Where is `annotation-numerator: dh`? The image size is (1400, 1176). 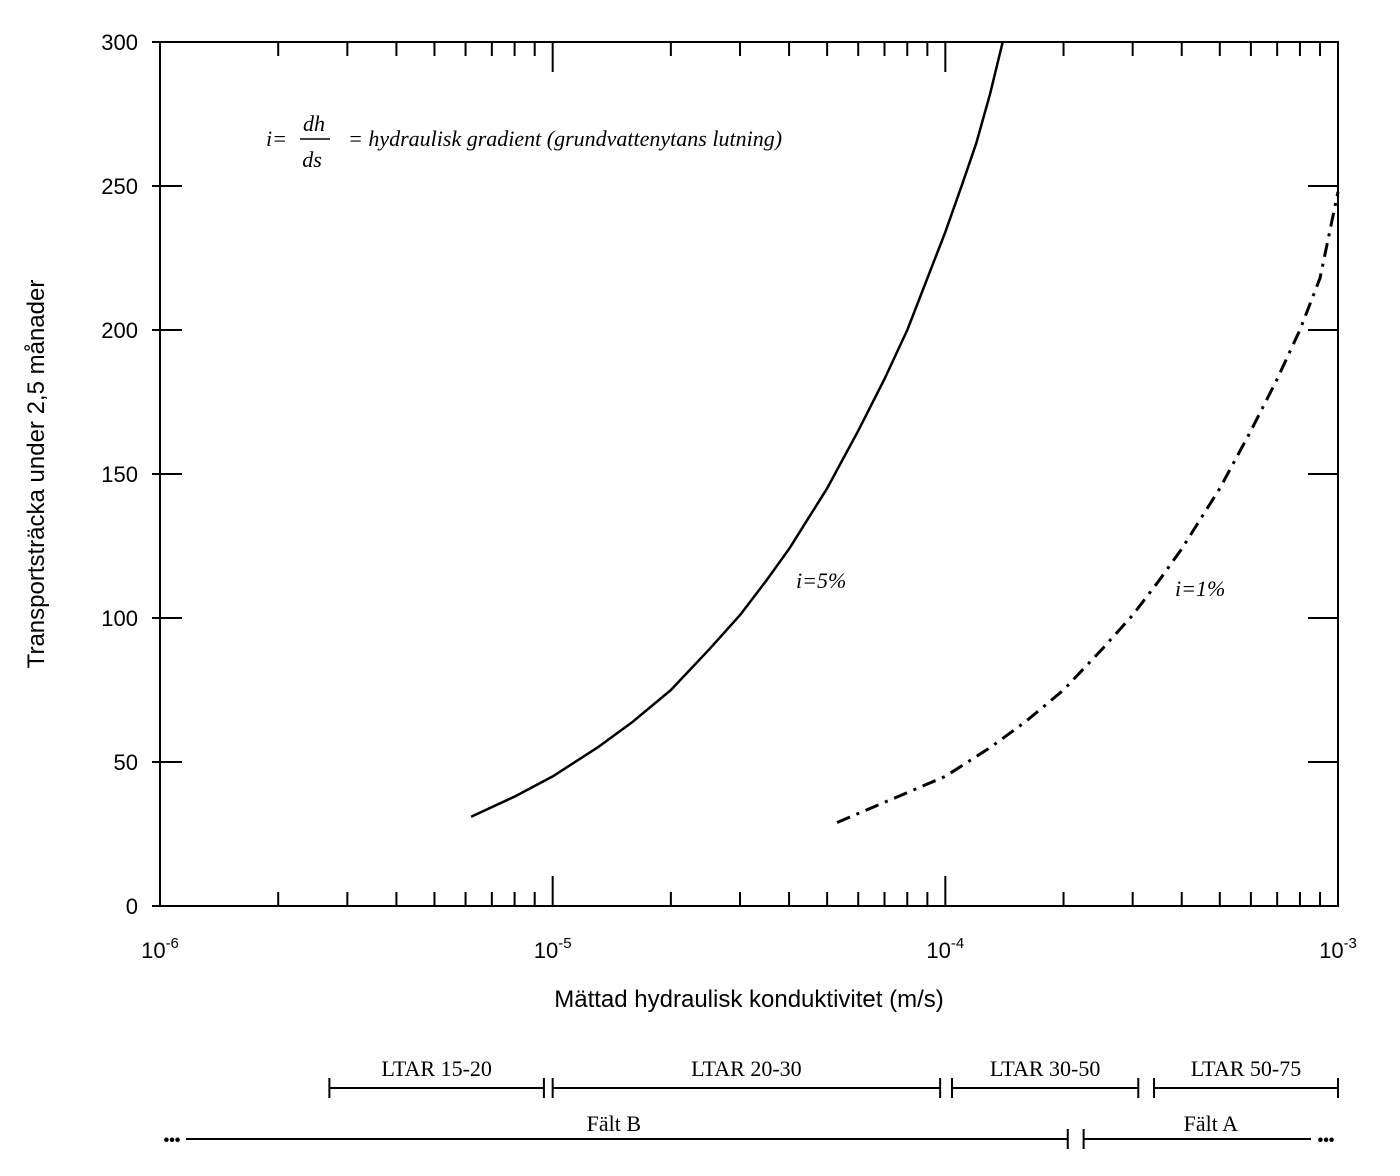
annotation-numerator: dh is located at coordinates (314, 123).